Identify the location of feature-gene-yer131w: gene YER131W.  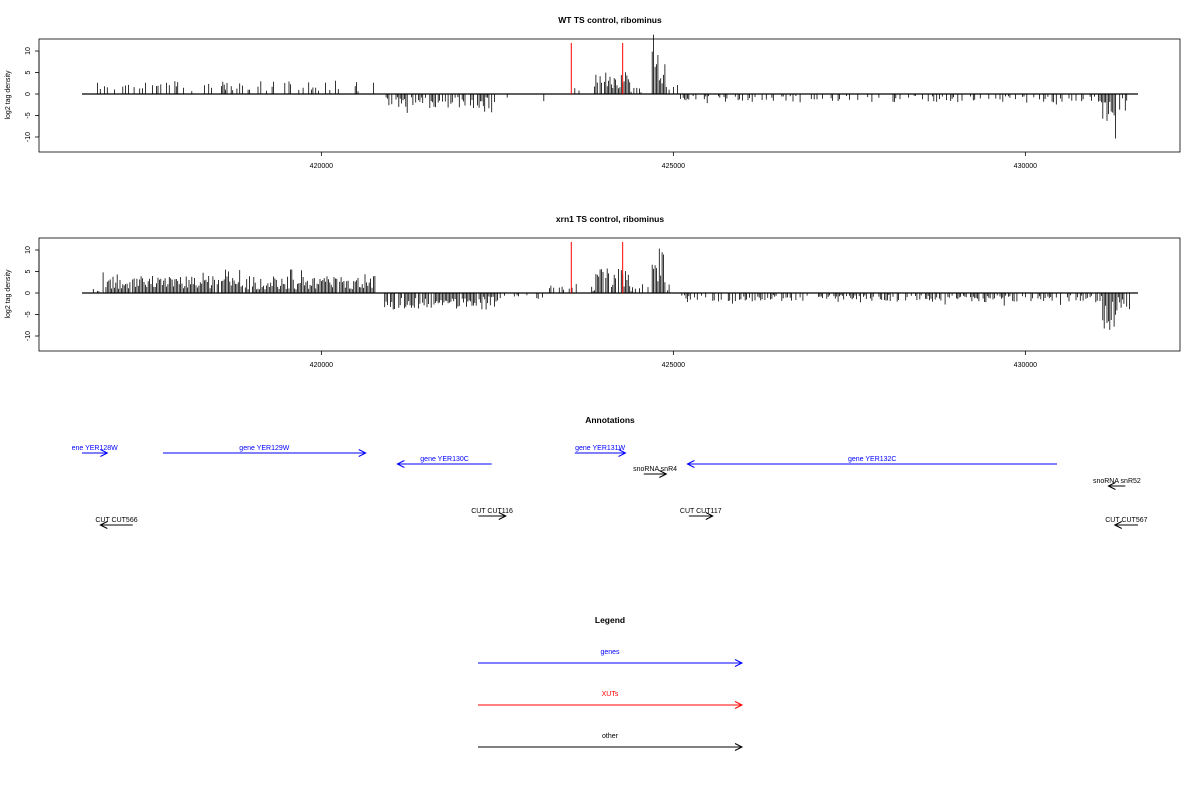
(600, 451).